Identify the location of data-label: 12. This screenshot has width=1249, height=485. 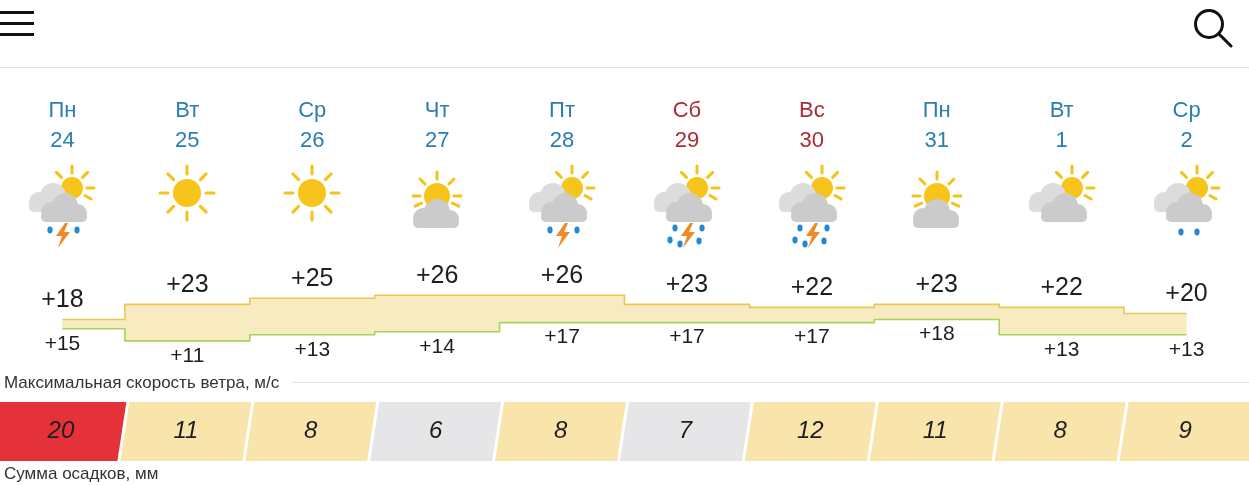
(810, 430).